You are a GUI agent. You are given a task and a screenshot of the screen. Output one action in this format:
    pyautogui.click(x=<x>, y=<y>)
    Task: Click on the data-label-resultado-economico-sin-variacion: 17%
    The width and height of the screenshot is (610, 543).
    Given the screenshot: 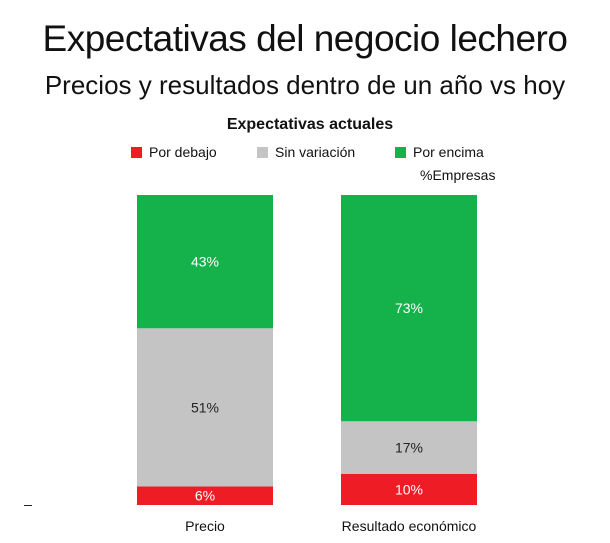 What is the action you would take?
    pyautogui.click(x=409, y=448)
    